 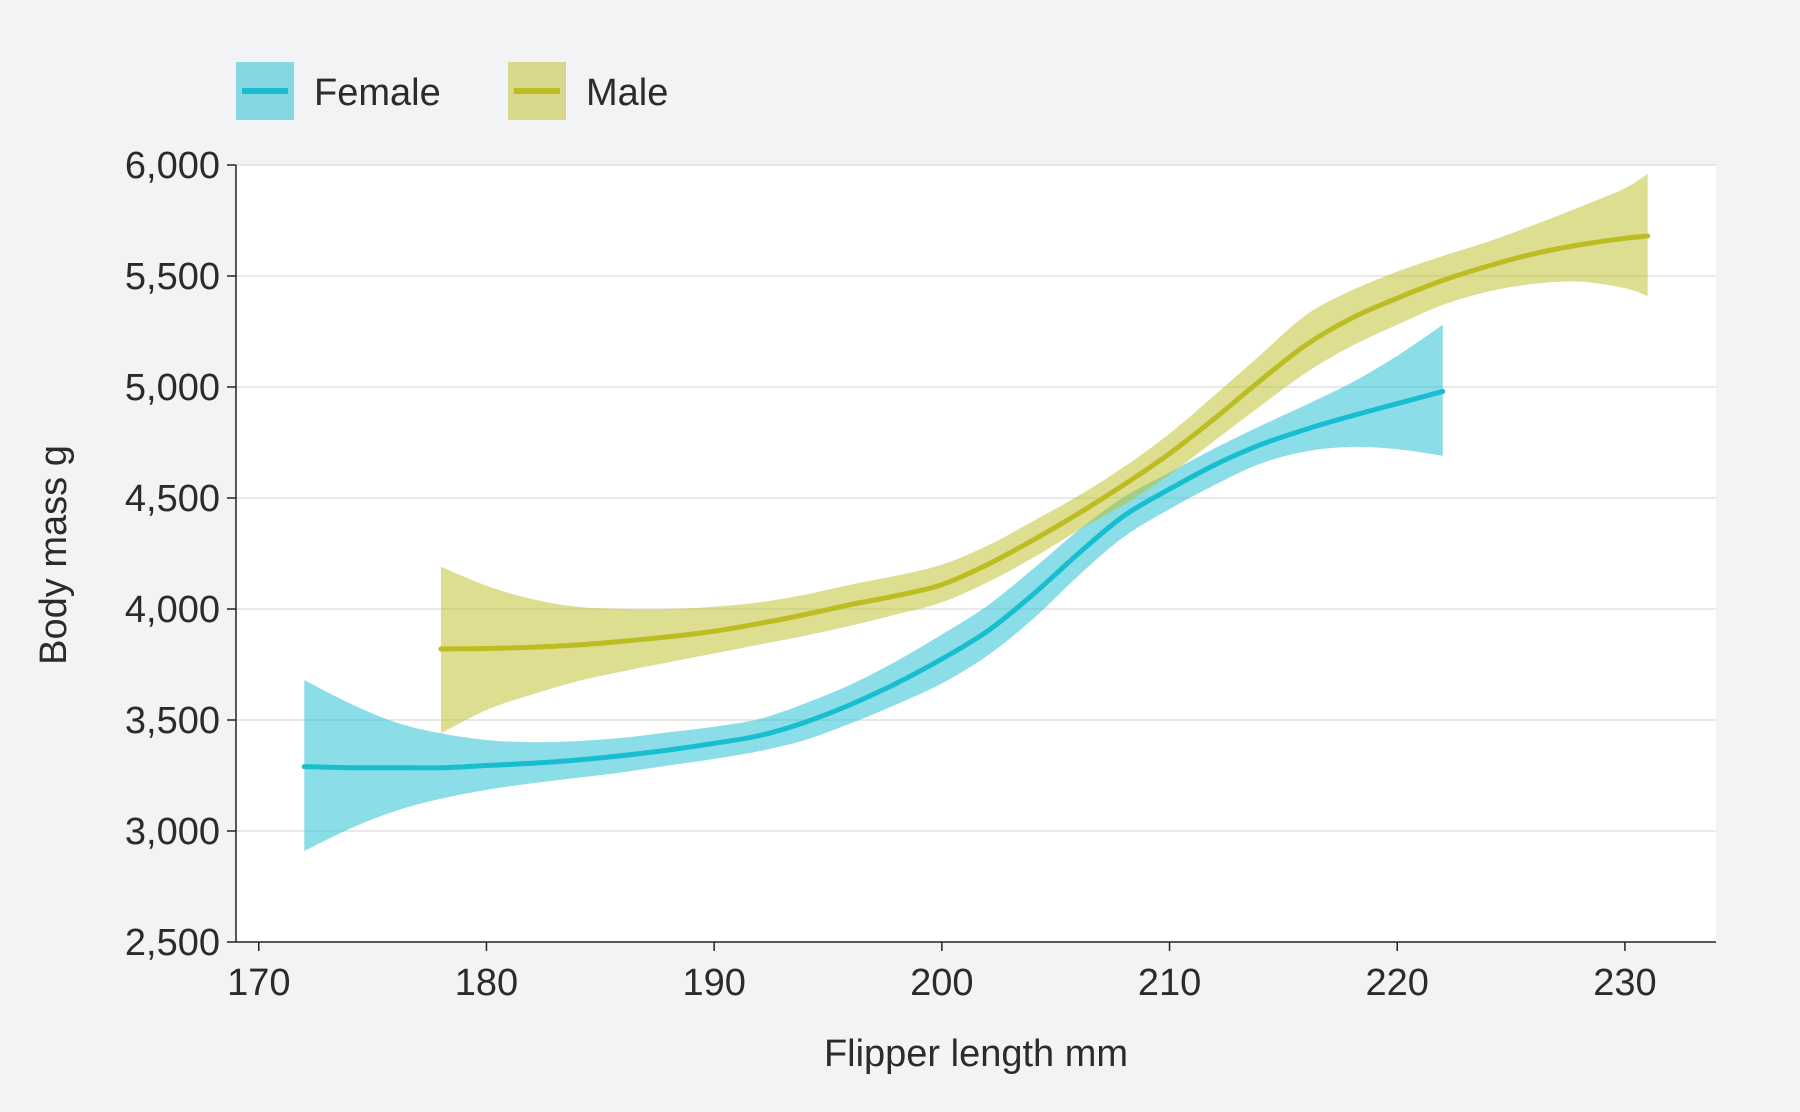 I want to click on y-tick-label-6: 5,500, so click(x=172, y=277).